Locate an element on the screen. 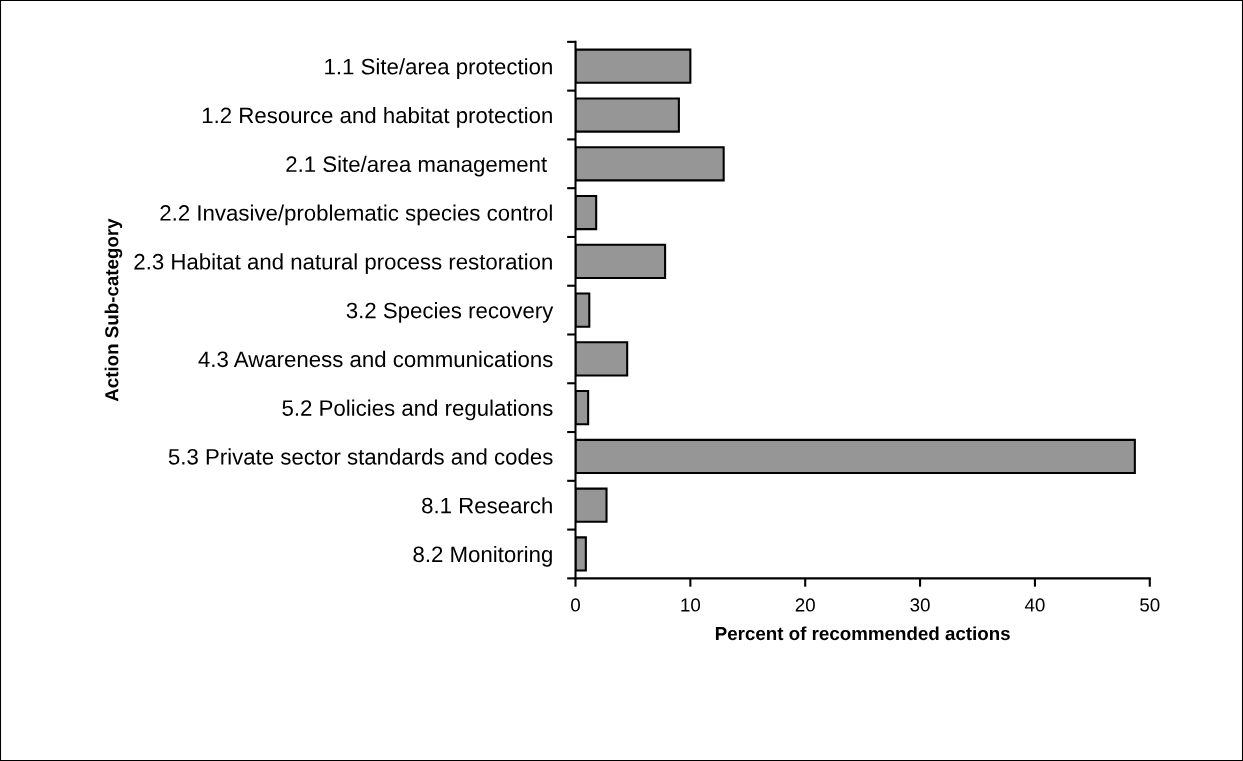 This screenshot has width=1243, height=761. y-tick-label: 2.2 Invasive/problematic species control is located at coordinates (356, 215).